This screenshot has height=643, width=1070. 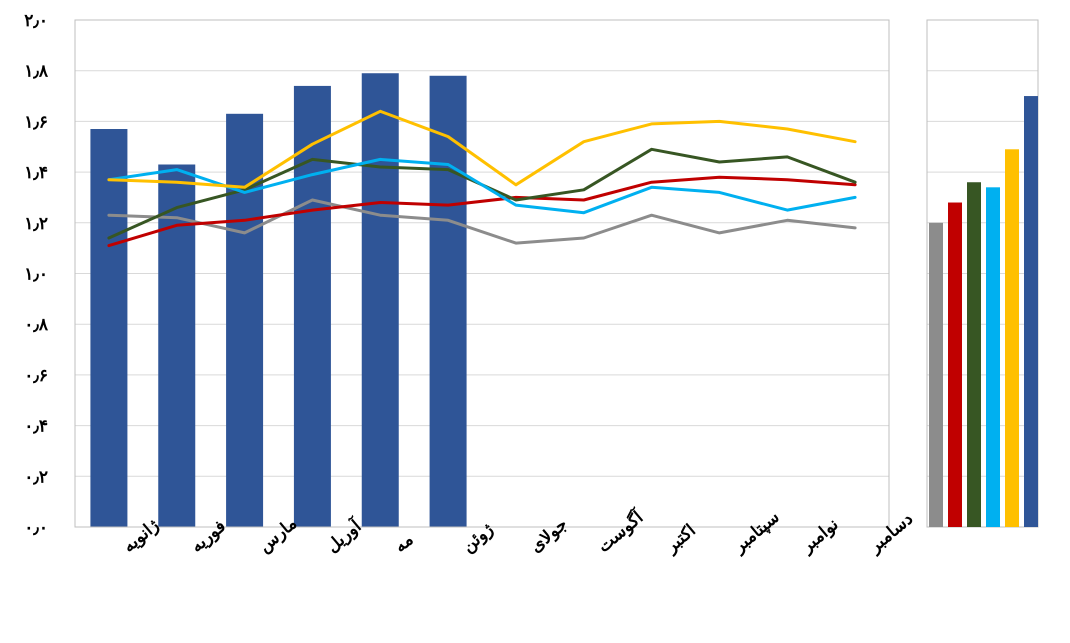 I want to click on y-tick-label: ۰٫۲, so click(x=36, y=477).